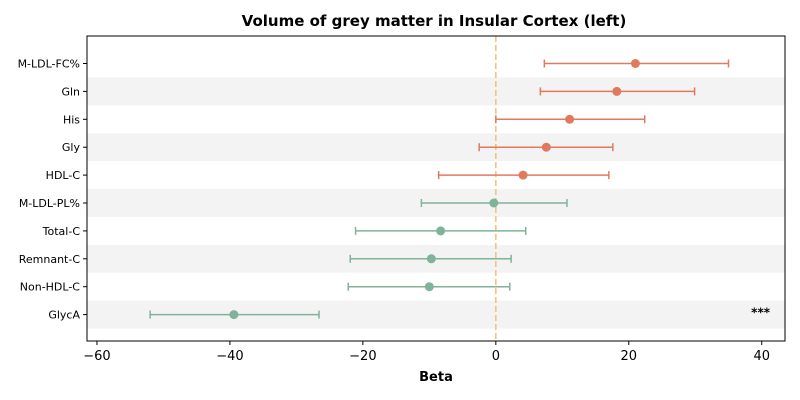 This screenshot has width=800, height=400. I want to click on x-tick-label: −60, so click(96, 356).